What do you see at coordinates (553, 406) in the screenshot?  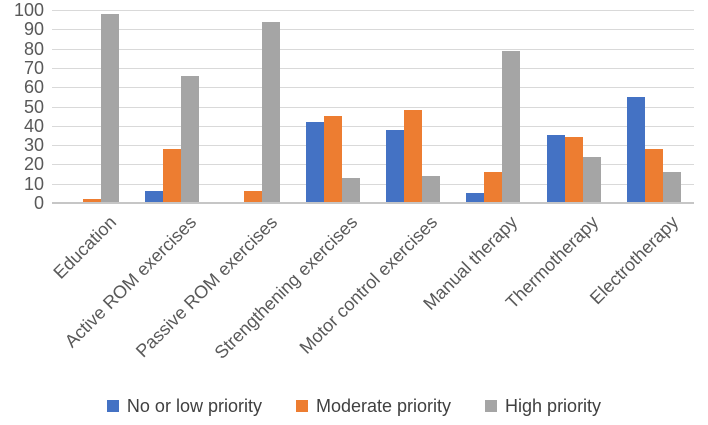 I see `legend-label: High priority` at bounding box center [553, 406].